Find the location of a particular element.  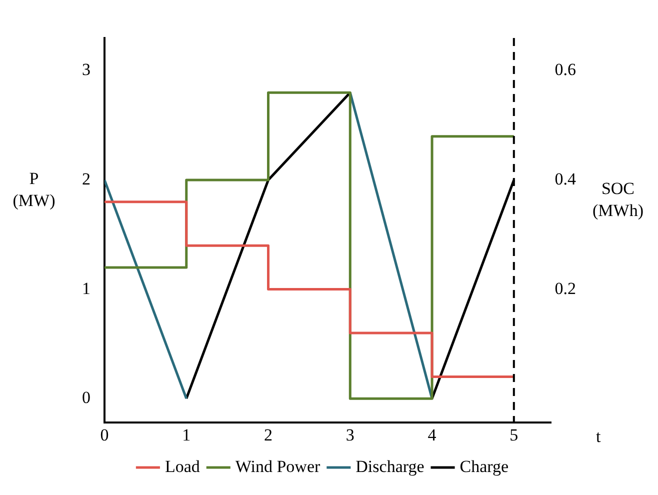

legend-label: Discharge is located at coordinates (390, 466).